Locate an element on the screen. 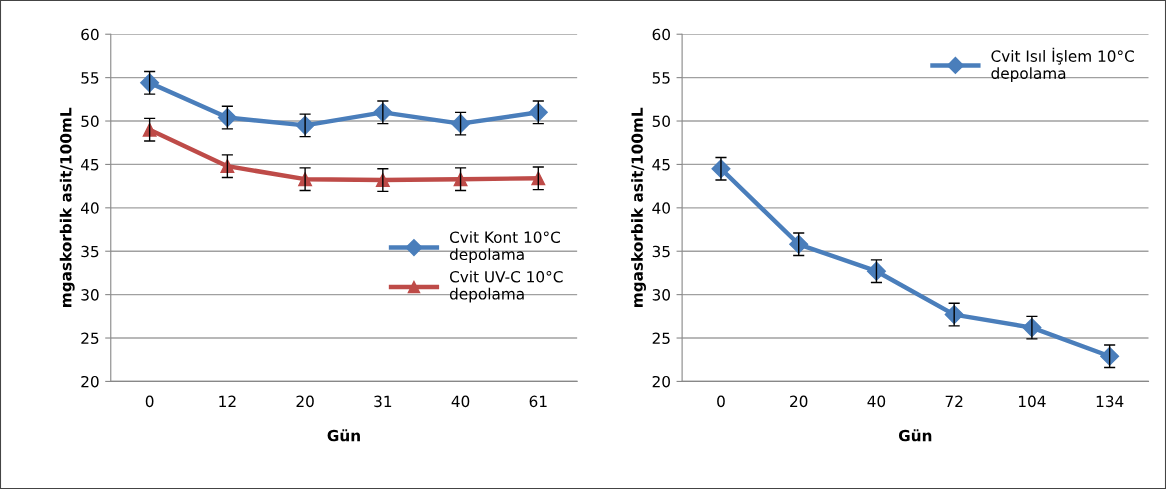 The image size is (1166, 489). legend-label: Cvit Isıl İşlem 10°C depolama is located at coordinates (1062, 64).